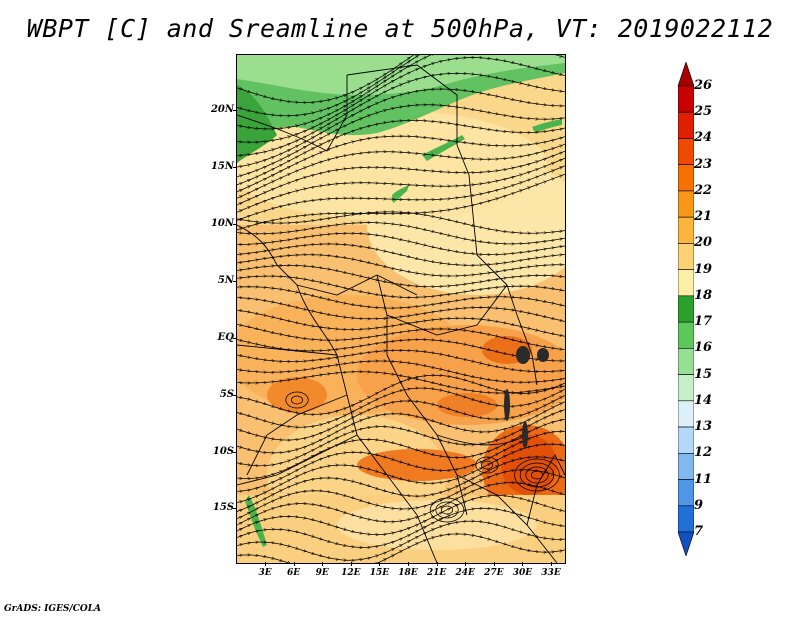 The height and width of the screenshot is (618, 800). What do you see at coordinates (703, 217) in the screenshot?
I see `colorbar-label: 21` at bounding box center [703, 217].